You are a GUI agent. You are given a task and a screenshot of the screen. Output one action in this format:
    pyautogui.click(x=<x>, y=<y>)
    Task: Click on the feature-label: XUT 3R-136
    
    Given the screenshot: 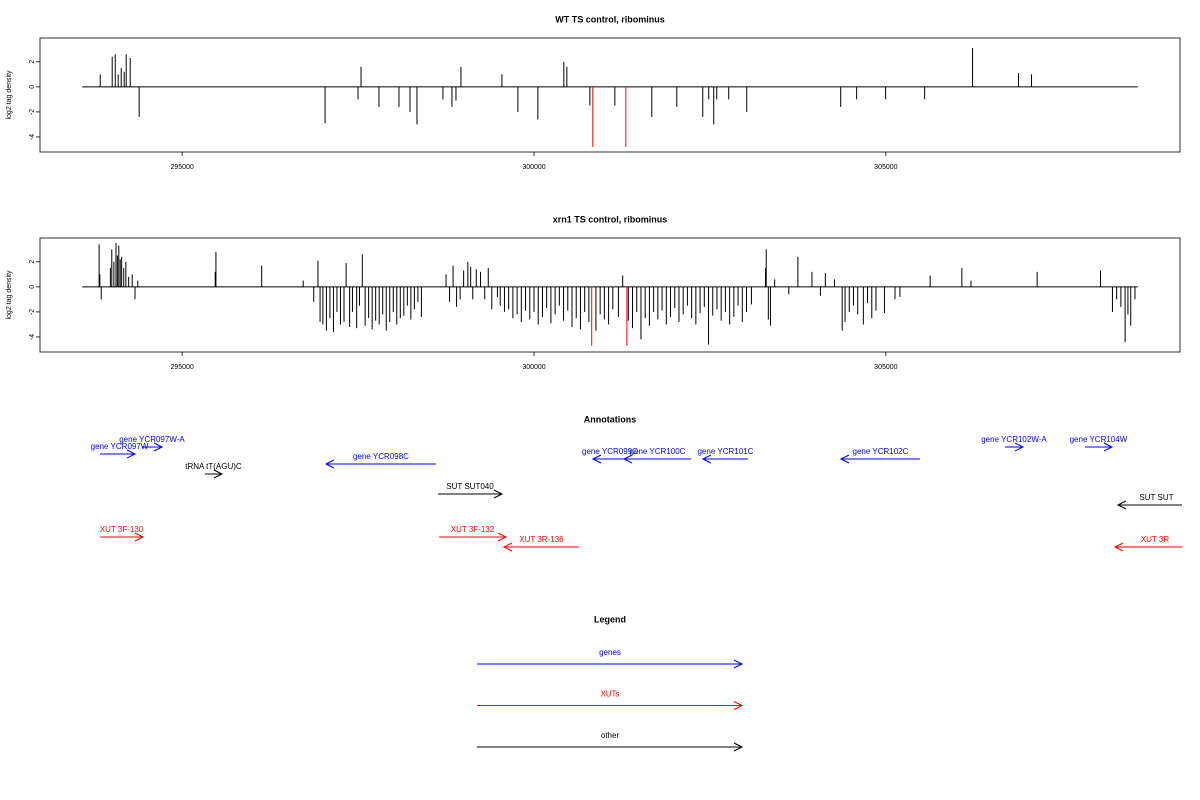 What is the action you would take?
    pyautogui.click(x=541, y=539)
    